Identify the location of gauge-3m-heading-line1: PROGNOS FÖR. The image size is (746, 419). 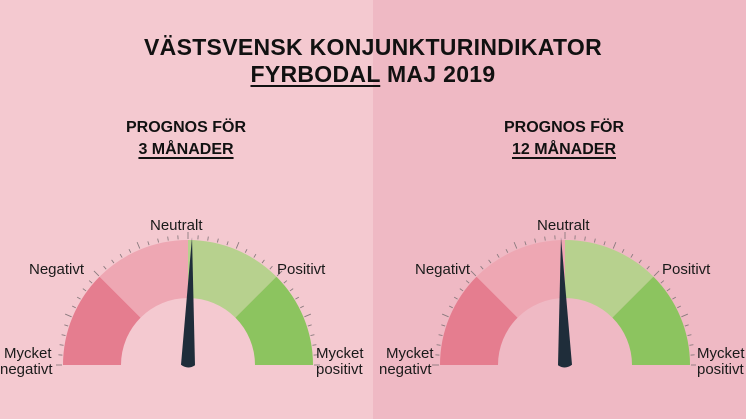
(185, 127).